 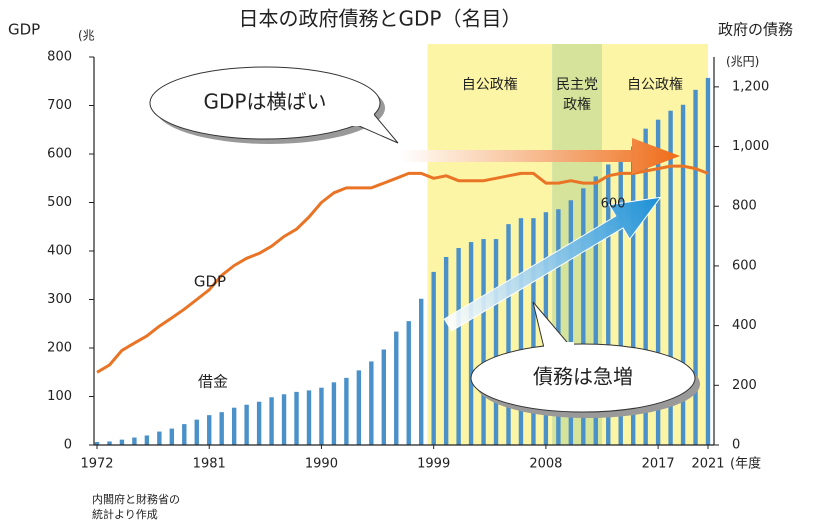 What do you see at coordinates (59, 396) in the screenshot?
I see `y-tick-label: 100` at bounding box center [59, 396].